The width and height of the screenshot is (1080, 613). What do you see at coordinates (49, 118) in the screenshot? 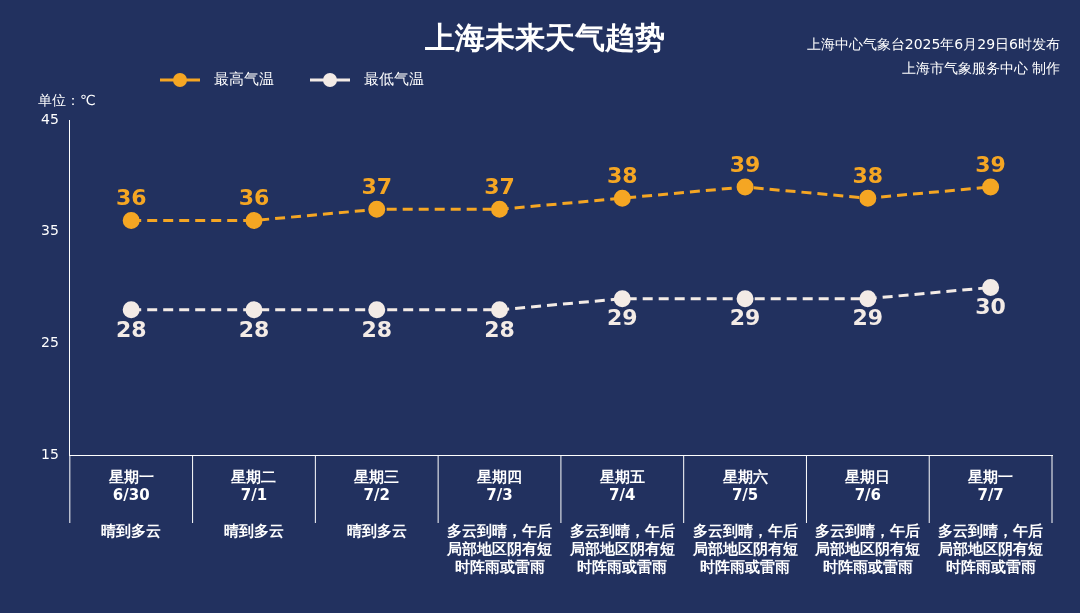
I see `y-tick-label: 45` at bounding box center [49, 118].